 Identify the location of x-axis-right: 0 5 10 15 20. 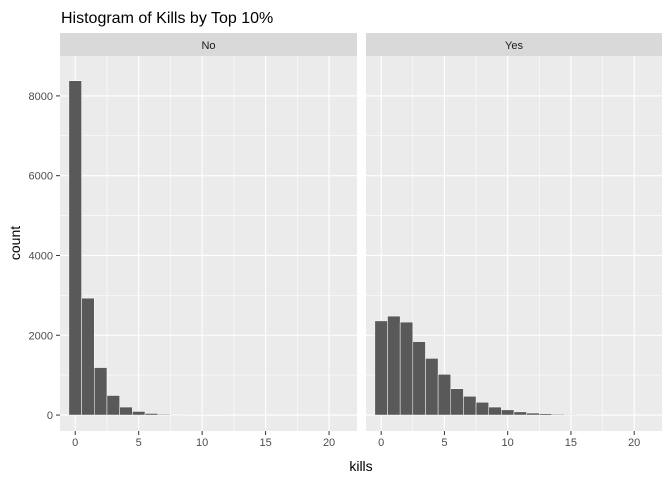
(509, 440).